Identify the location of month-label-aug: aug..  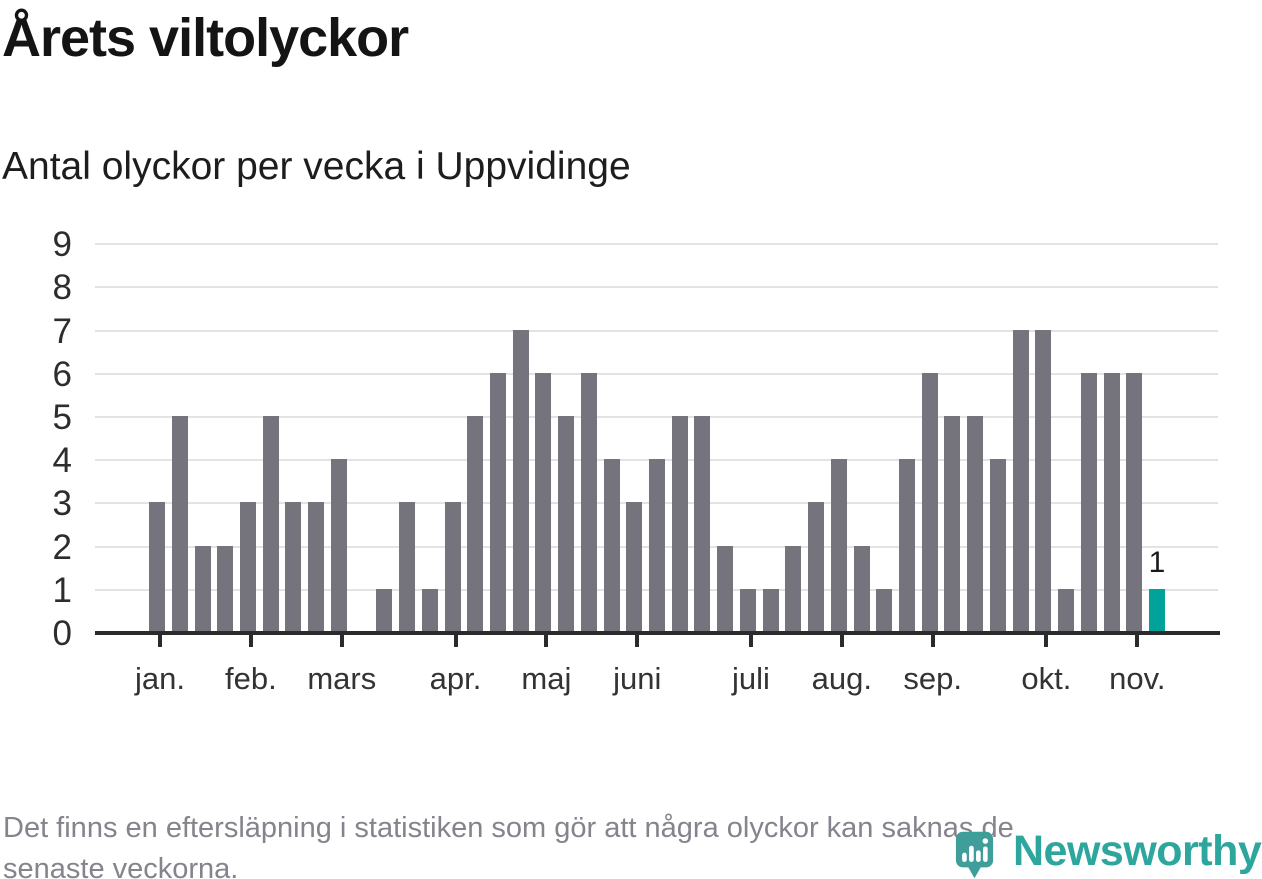
(841, 678).